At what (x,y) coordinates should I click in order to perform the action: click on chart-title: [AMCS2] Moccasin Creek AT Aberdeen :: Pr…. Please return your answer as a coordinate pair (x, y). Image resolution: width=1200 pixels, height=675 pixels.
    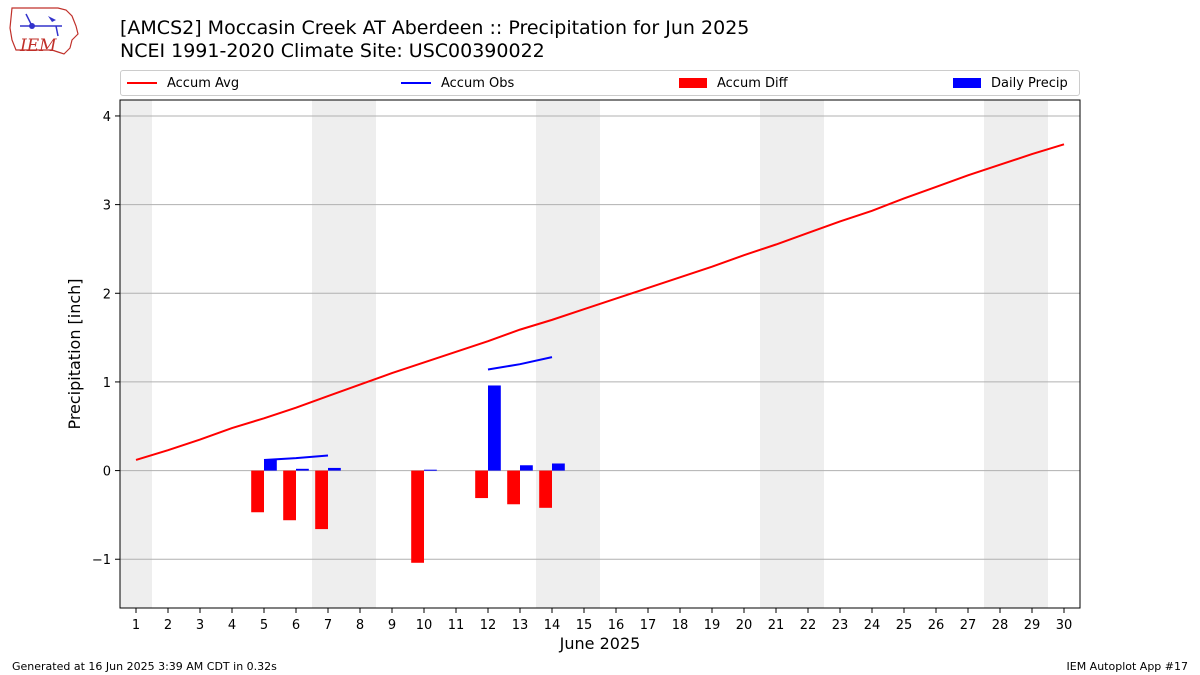
    Looking at the image, I should click on (435, 28).